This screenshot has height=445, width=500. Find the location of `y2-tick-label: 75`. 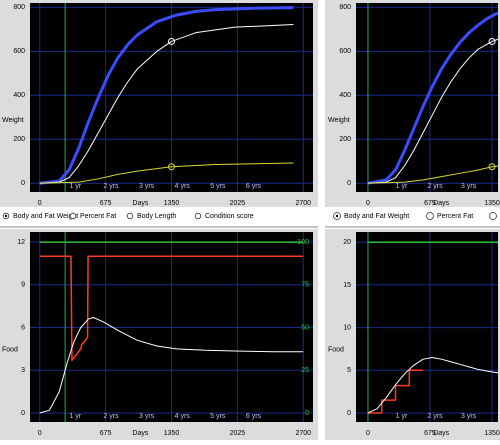

y2-tick-label: 75 is located at coordinates (305, 285).